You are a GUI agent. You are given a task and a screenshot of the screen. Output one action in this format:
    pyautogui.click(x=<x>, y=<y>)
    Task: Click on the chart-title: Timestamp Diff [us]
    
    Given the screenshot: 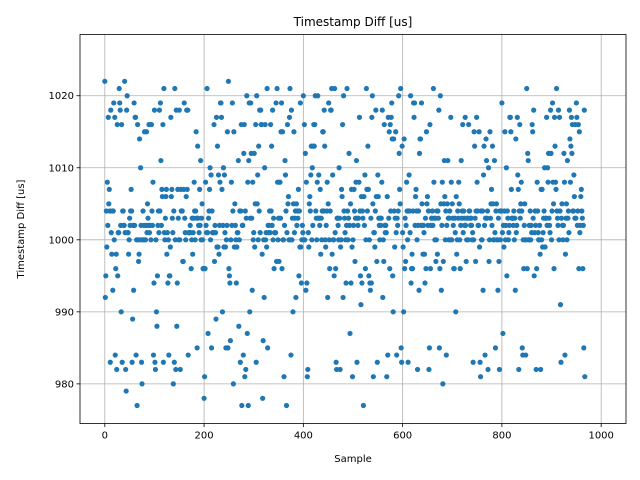 What is the action you would take?
    pyautogui.click(x=353, y=22)
    